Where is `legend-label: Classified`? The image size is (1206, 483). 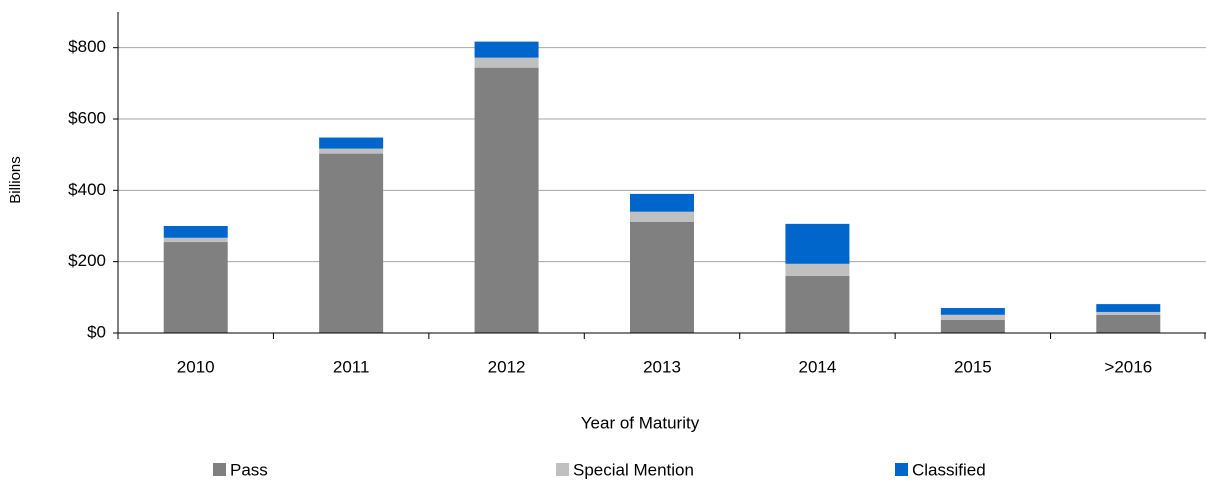
legend-label: Classified is located at coordinates (949, 469).